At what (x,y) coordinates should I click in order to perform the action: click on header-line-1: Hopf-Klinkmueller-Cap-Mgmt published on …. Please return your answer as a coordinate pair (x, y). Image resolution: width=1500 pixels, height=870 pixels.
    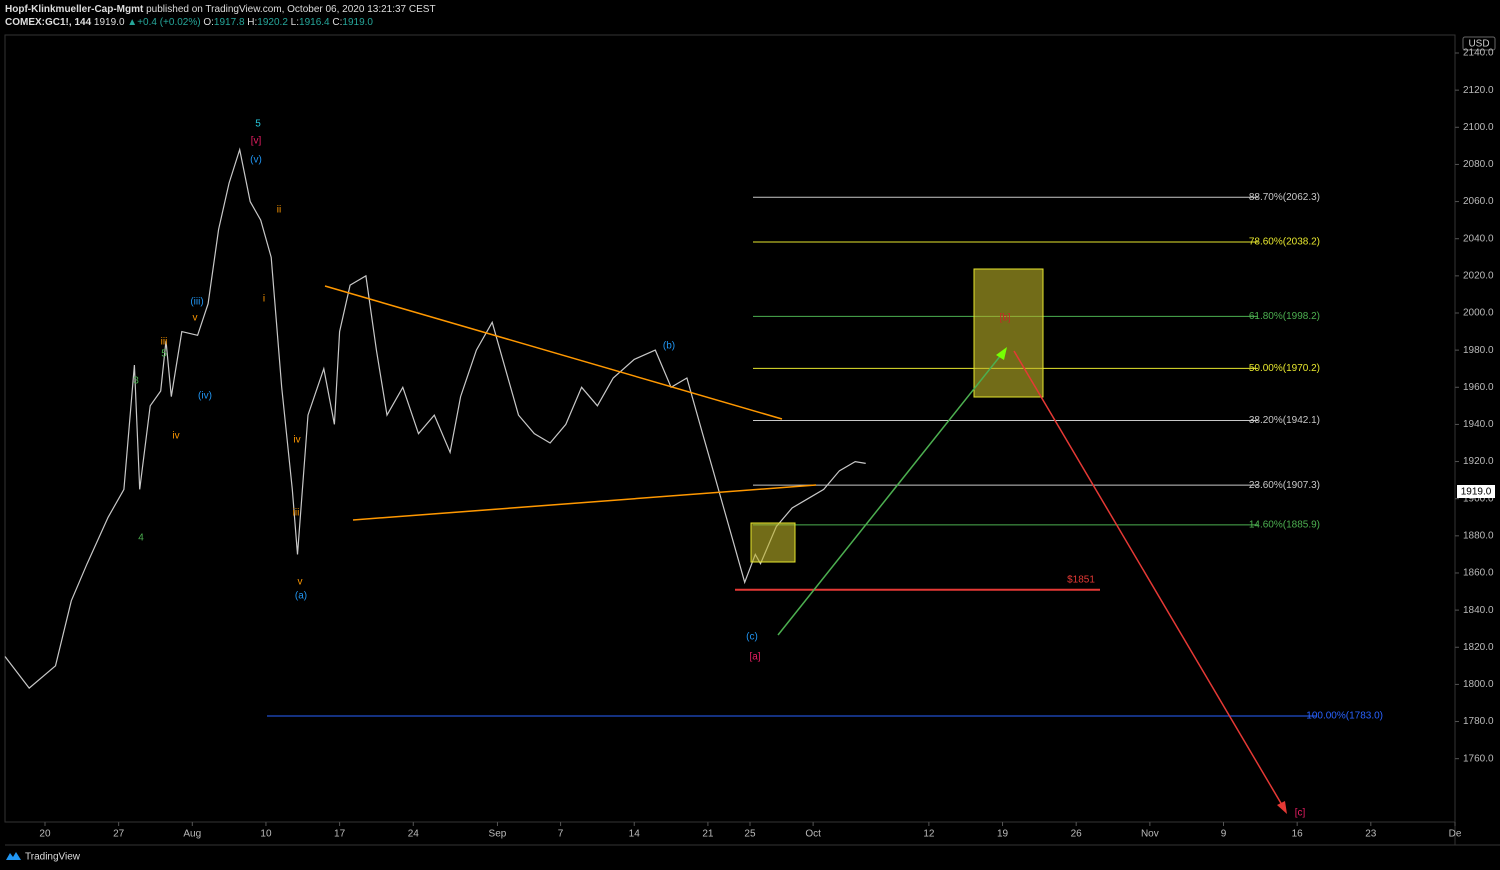
    Looking at the image, I should click on (220, 9).